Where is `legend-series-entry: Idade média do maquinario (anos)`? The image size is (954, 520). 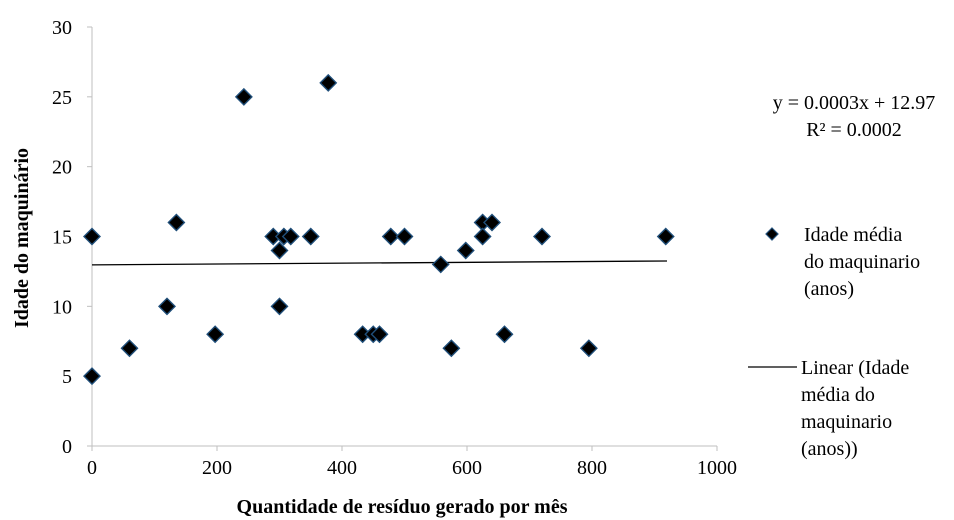
legend-series-entry: Idade média do maquinario (anos) is located at coordinates (843, 262).